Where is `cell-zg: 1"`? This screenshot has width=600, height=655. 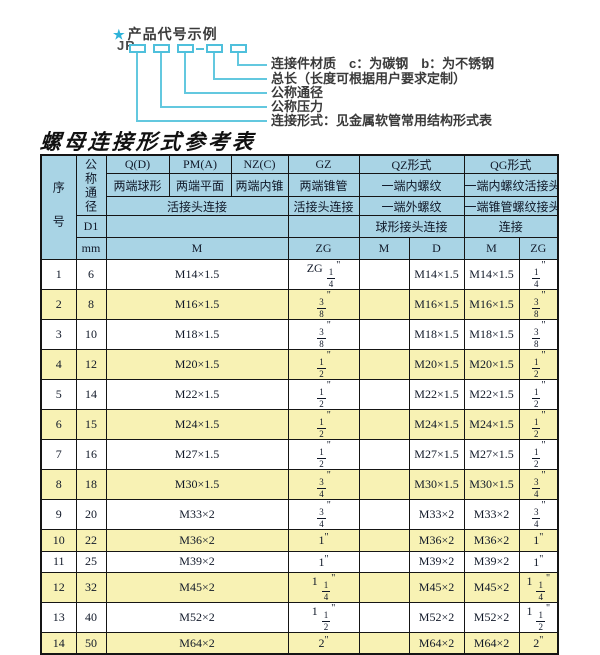 cell-zg: 1" is located at coordinates (323, 561).